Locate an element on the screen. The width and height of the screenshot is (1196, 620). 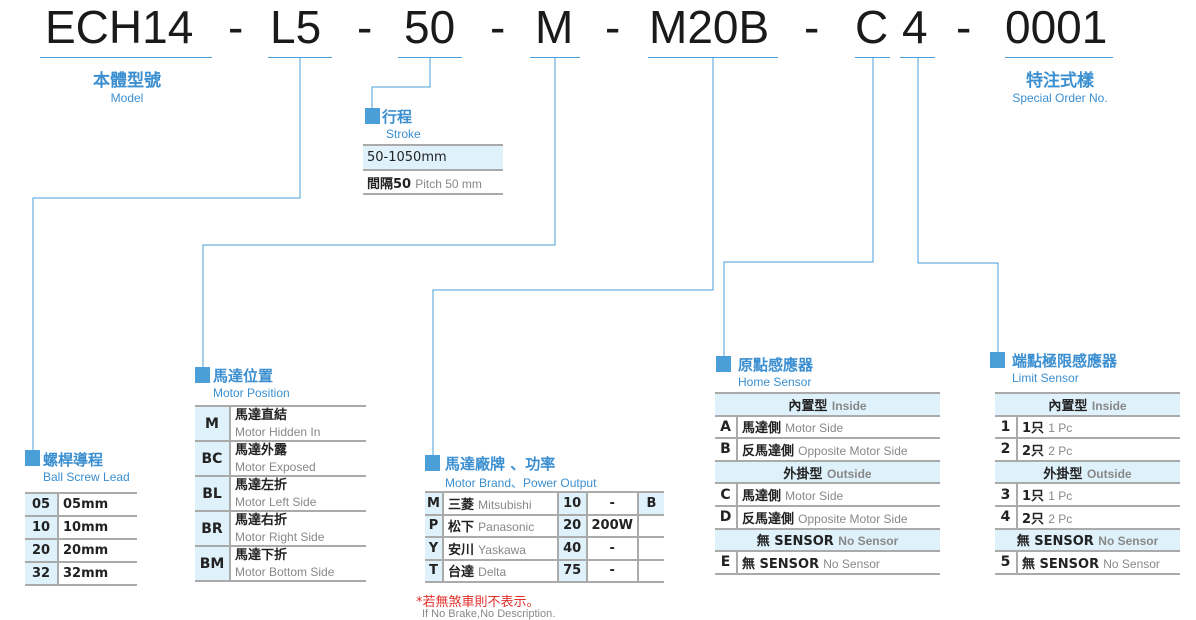
table-row: 10 10mm is located at coordinates (81, 528).